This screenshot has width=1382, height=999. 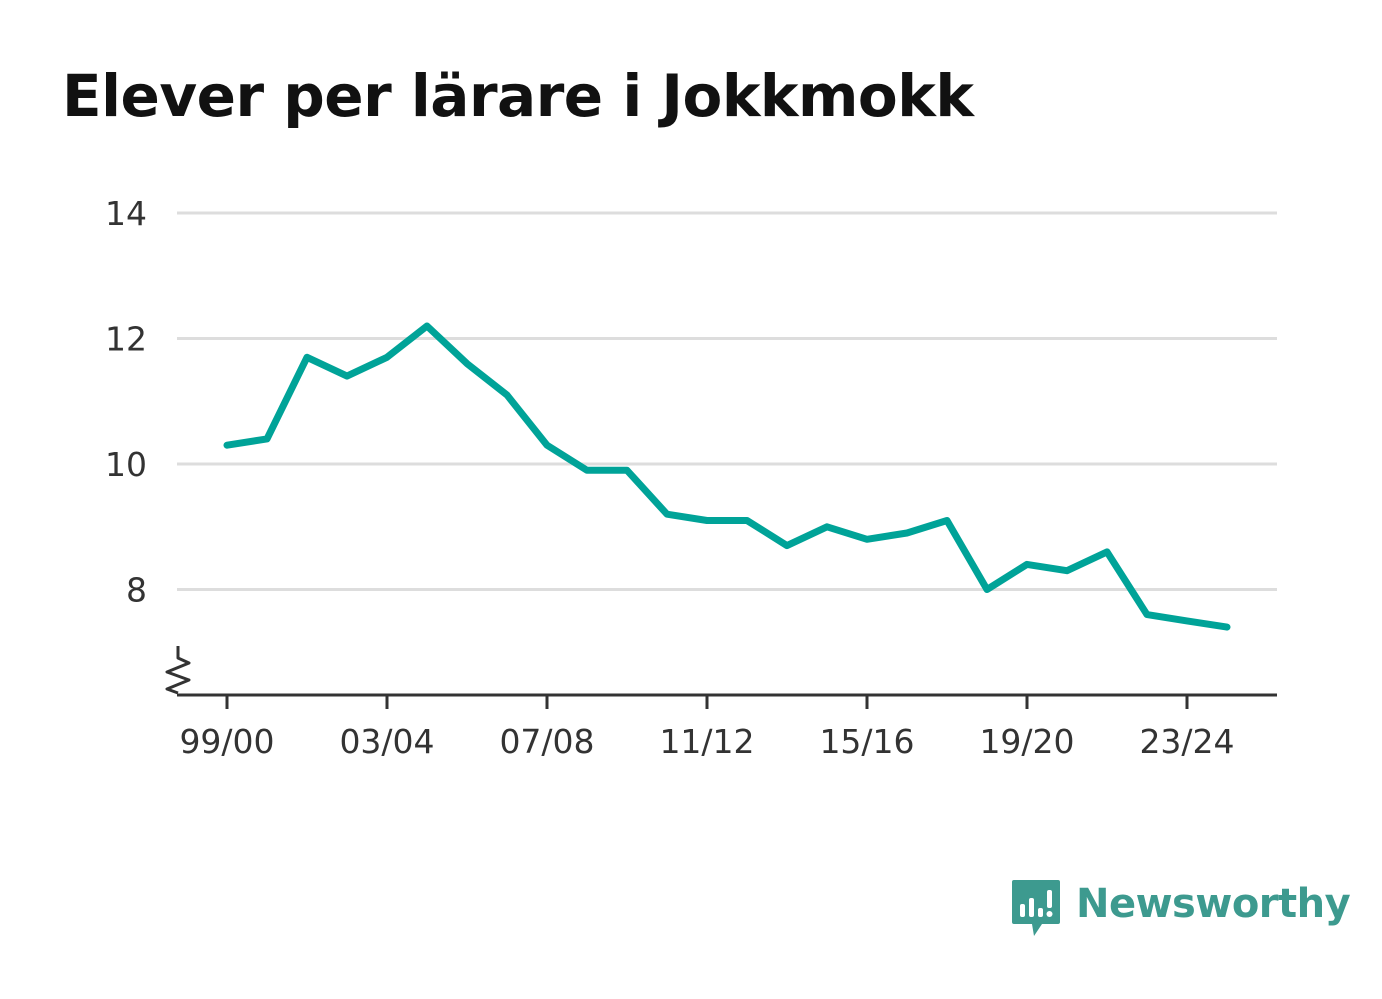 I want to click on brand-name: Newsworthy, so click(x=1213, y=904).